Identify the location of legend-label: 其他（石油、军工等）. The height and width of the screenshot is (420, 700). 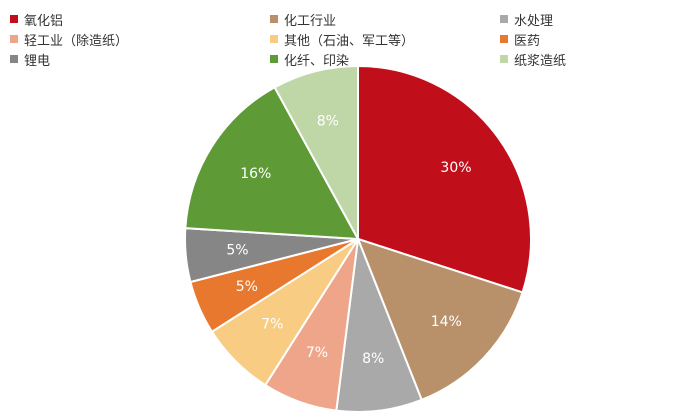
(349, 41).